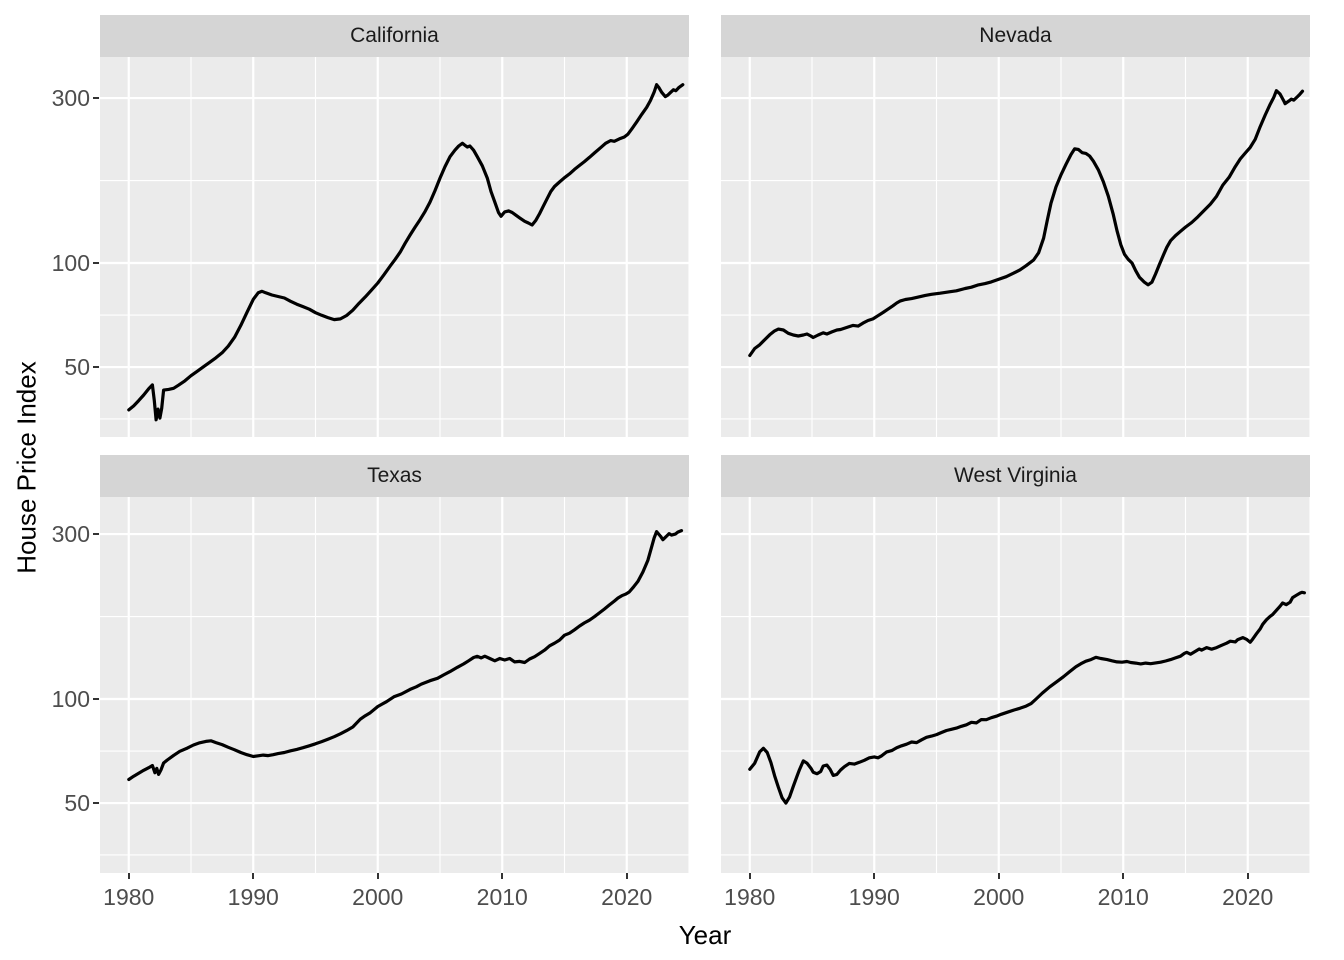  What do you see at coordinates (1027, 697) in the screenshot?
I see `hpi-line-west-virginia` at bounding box center [1027, 697].